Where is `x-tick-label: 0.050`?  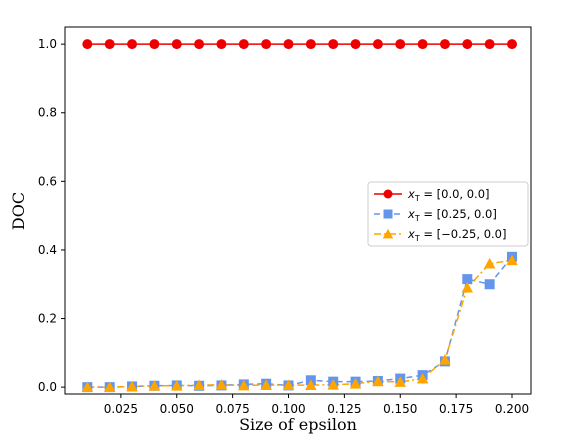 x-tick-label: 0.050 is located at coordinates (177, 409).